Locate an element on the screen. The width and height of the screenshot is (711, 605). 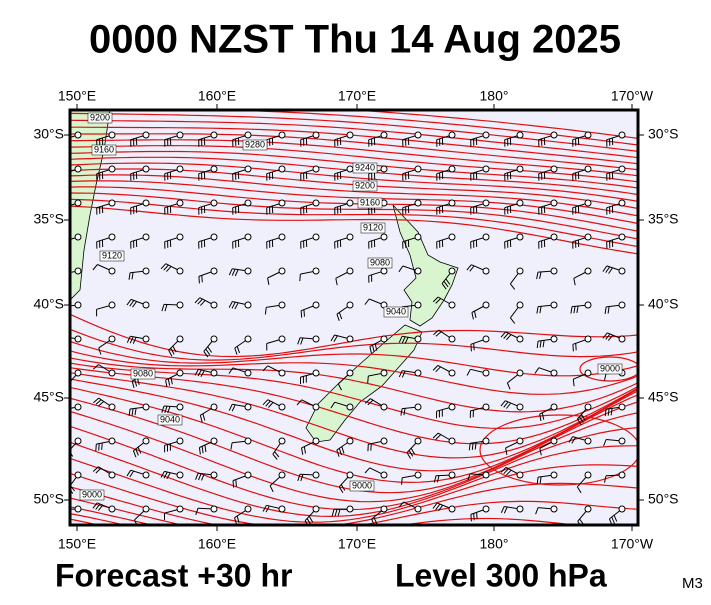
contour-label: 9000 is located at coordinates (92, 494).